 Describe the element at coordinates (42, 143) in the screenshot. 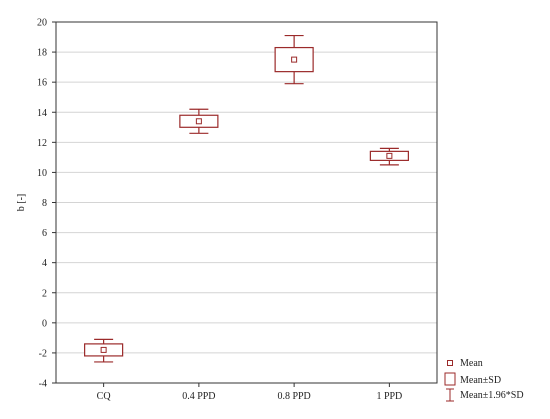

I see `y-tick-label: 12` at that location.